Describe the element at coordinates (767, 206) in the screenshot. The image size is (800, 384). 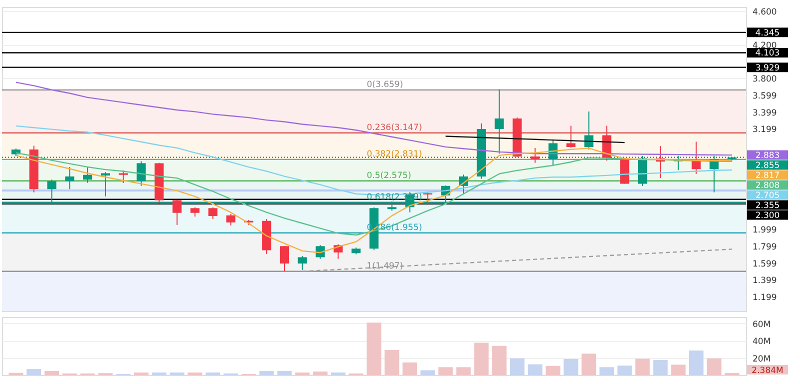
I see `ref-line-label: 2.355` at that location.